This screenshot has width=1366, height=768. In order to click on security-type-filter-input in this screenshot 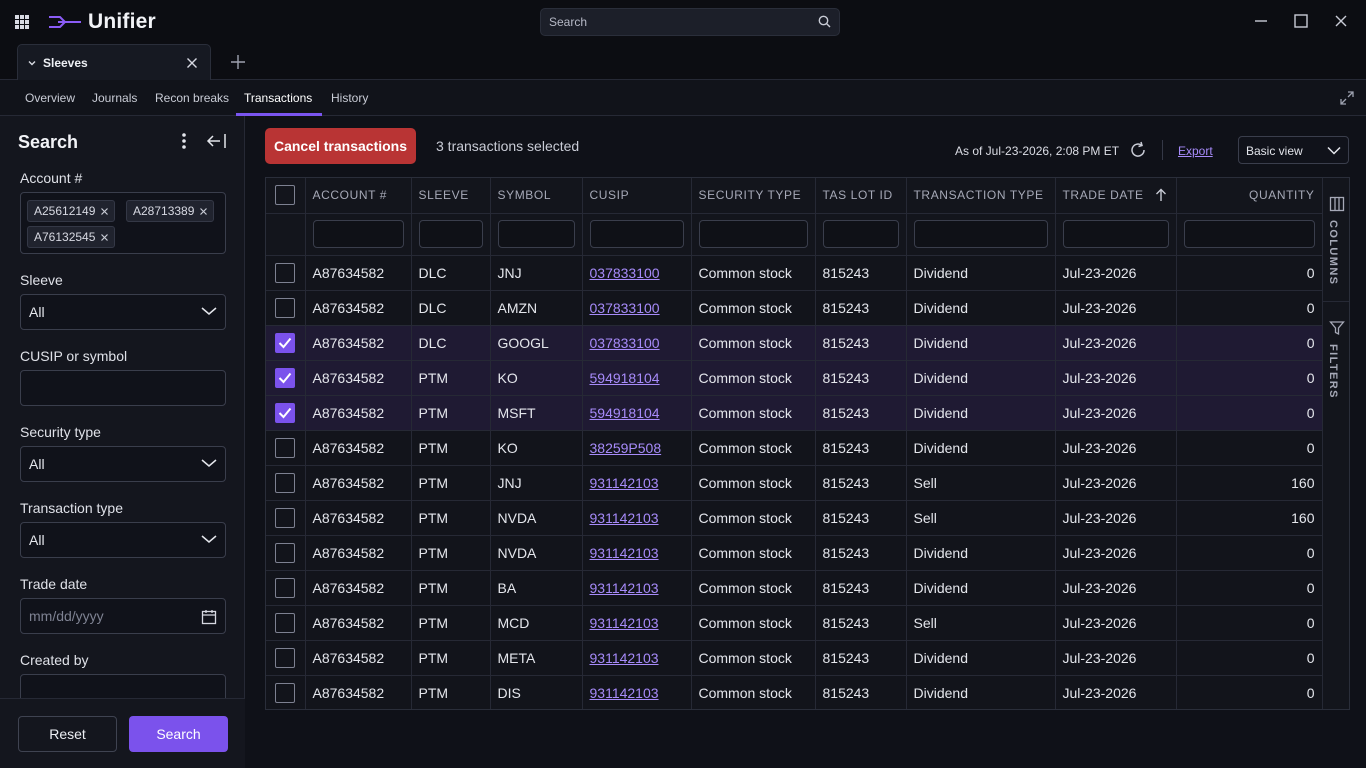, I will do `click(753, 234)`.